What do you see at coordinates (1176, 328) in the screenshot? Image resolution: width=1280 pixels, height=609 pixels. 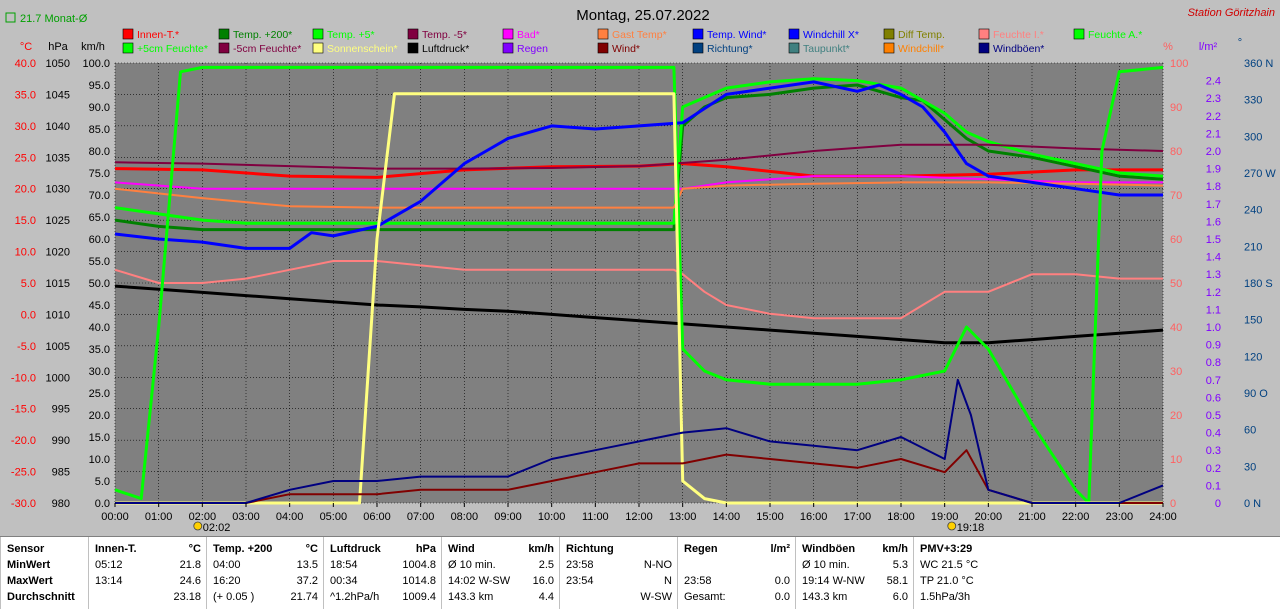 I see `percent-tick-label: 40` at bounding box center [1176, 328].